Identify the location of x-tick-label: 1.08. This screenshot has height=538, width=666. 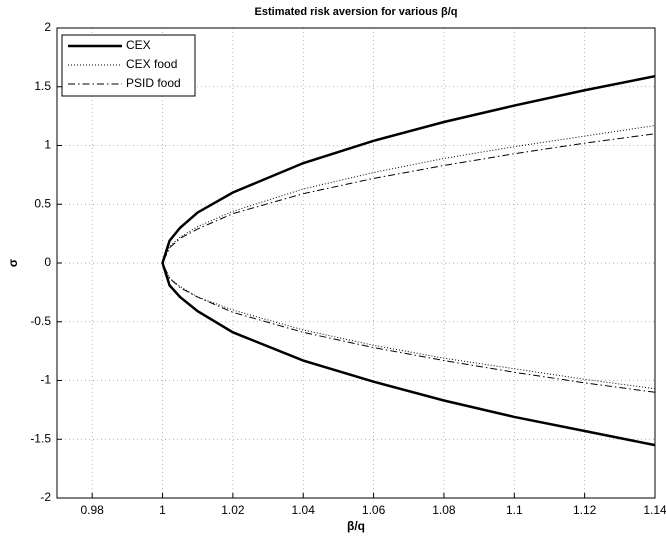
(444, 510).